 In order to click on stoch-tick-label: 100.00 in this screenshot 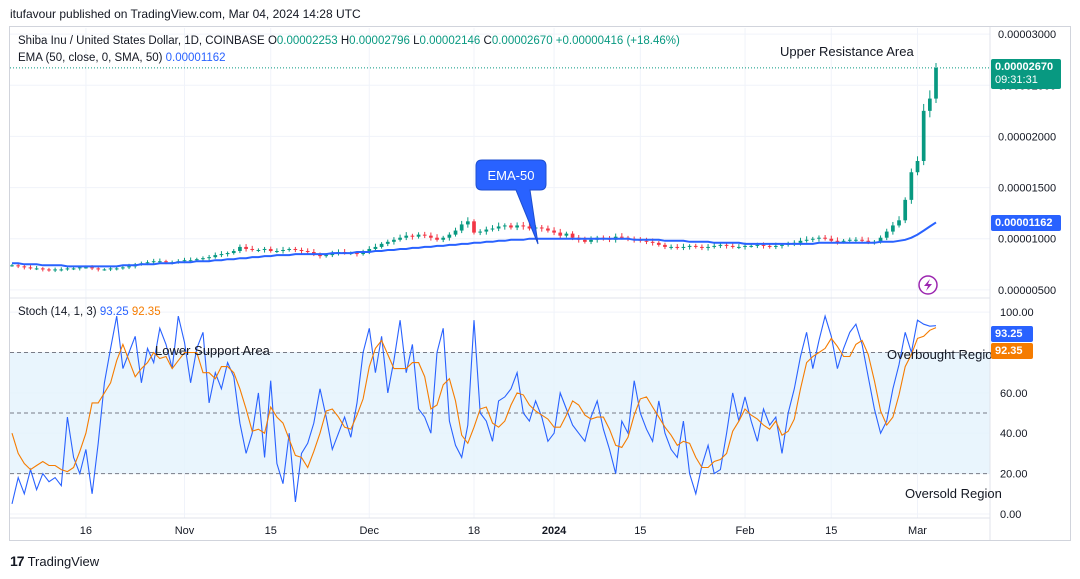, I will do `click(1017, 313)`.